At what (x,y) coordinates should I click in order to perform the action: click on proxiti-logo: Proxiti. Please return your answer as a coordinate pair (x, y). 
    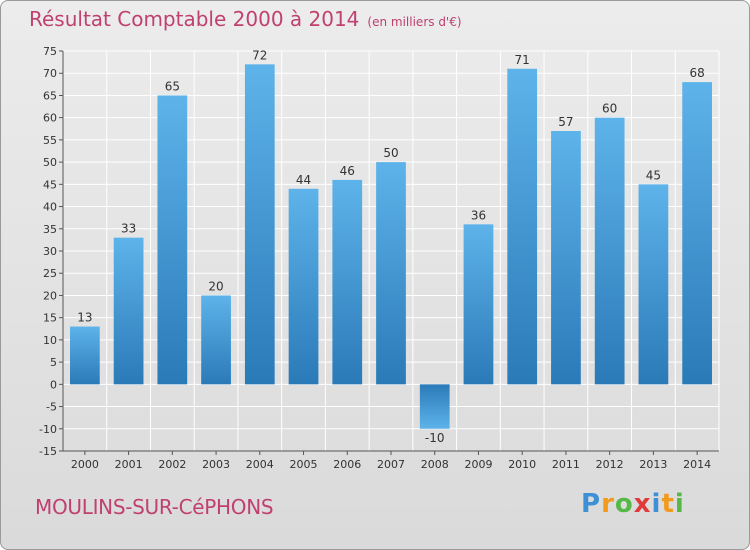
    Looking at the image, I should click on (633, 504).